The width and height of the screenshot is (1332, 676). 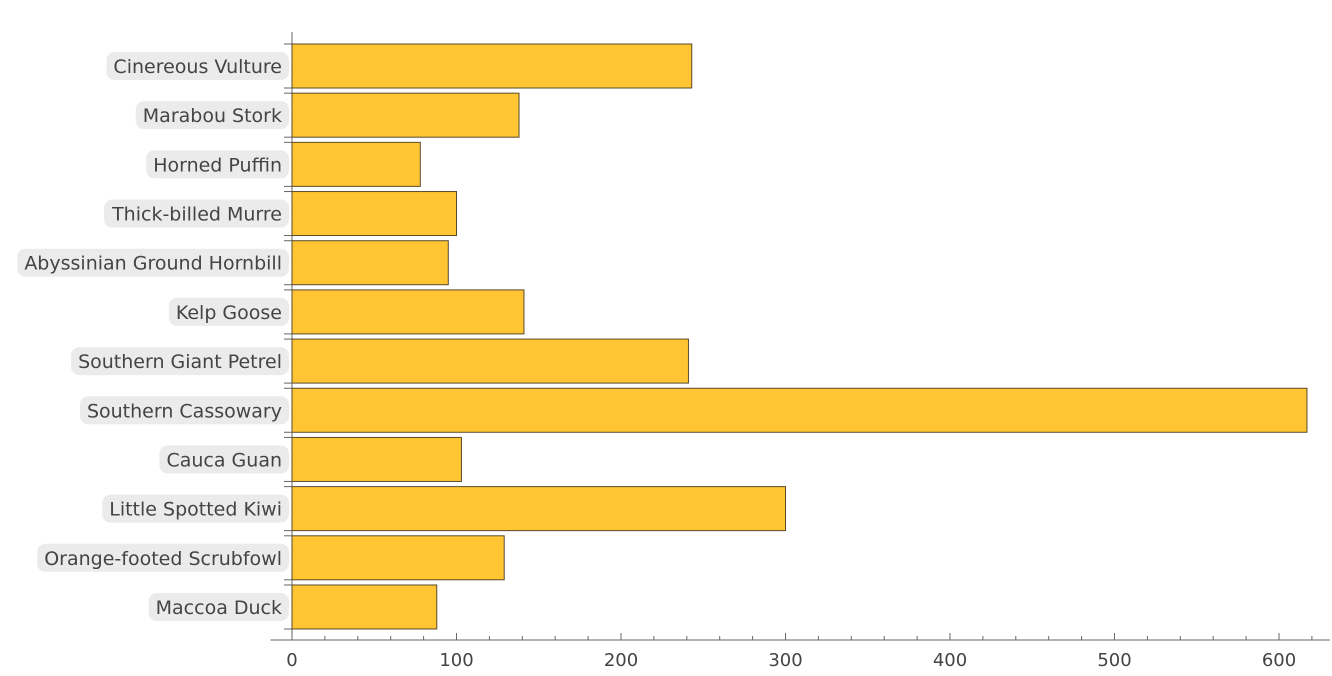 I want to click on y-tick-label: Maccoa Duck, so click(x=219, y=608).